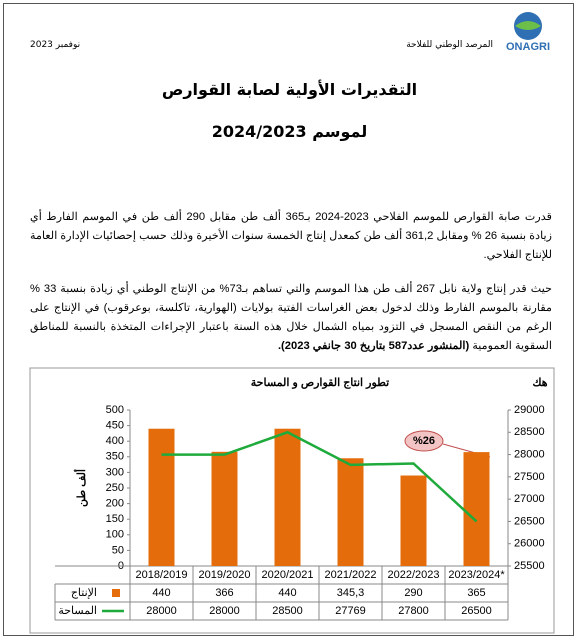 This screenshot has width=579, height=641. I want to click on y2-tick-label: 26500, so click(529, 521).